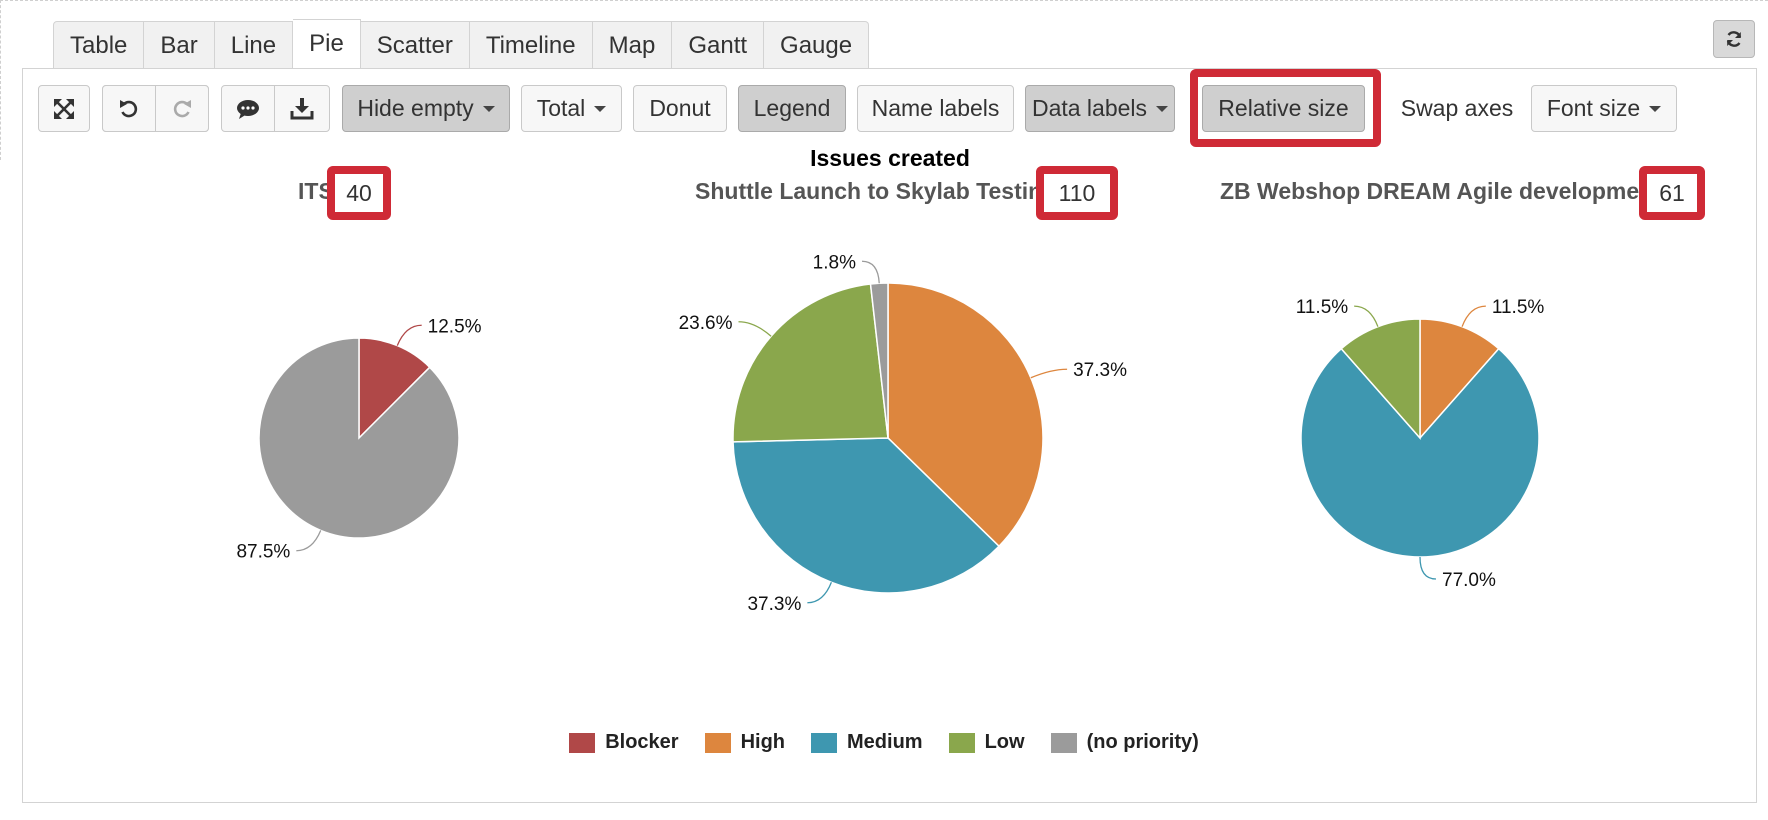 This screenshot has width=1768, height=820. Describe the element at coordinates (1004, 742) in the screenshot. I see `legend-label-3: Low` at that location.